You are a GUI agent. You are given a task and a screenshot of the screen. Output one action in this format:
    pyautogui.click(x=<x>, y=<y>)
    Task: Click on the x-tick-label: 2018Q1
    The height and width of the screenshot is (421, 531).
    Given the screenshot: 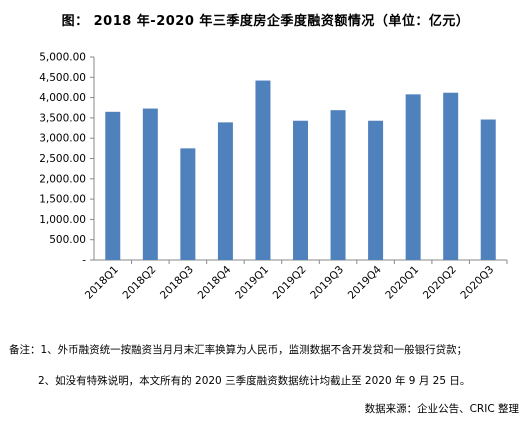 What is the action you would take?
    pyautogui.click(x=102, y=283)
    